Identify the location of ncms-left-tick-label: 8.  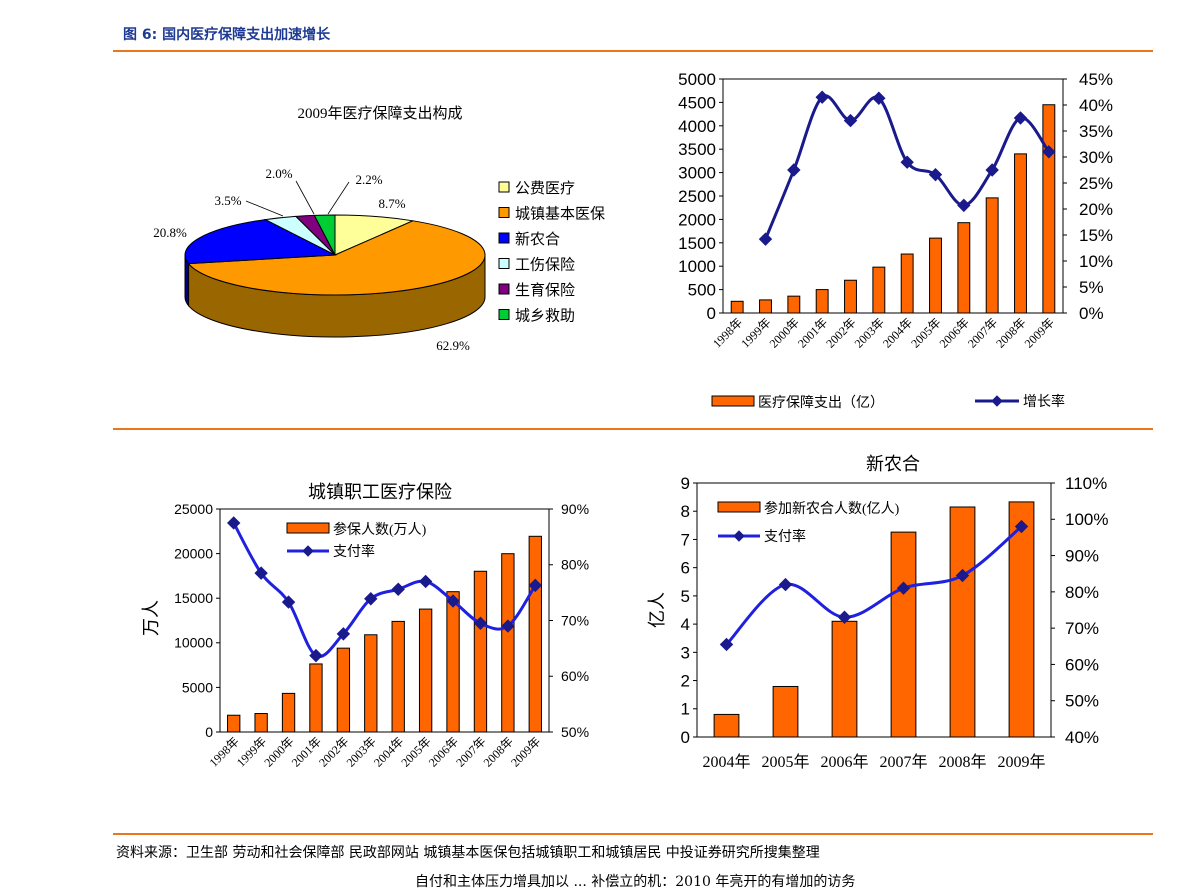
(685, 511).